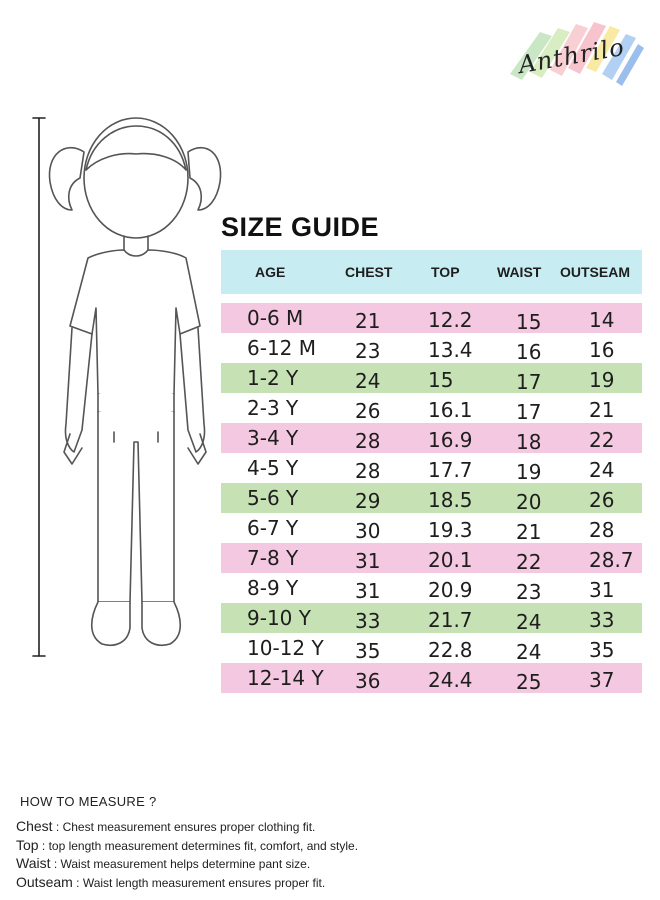 Image resolution: width=660 pixels, height=900 pixels. I want to click on table-row: 1-2 Y 24 15 17 19, so click(431, 378).